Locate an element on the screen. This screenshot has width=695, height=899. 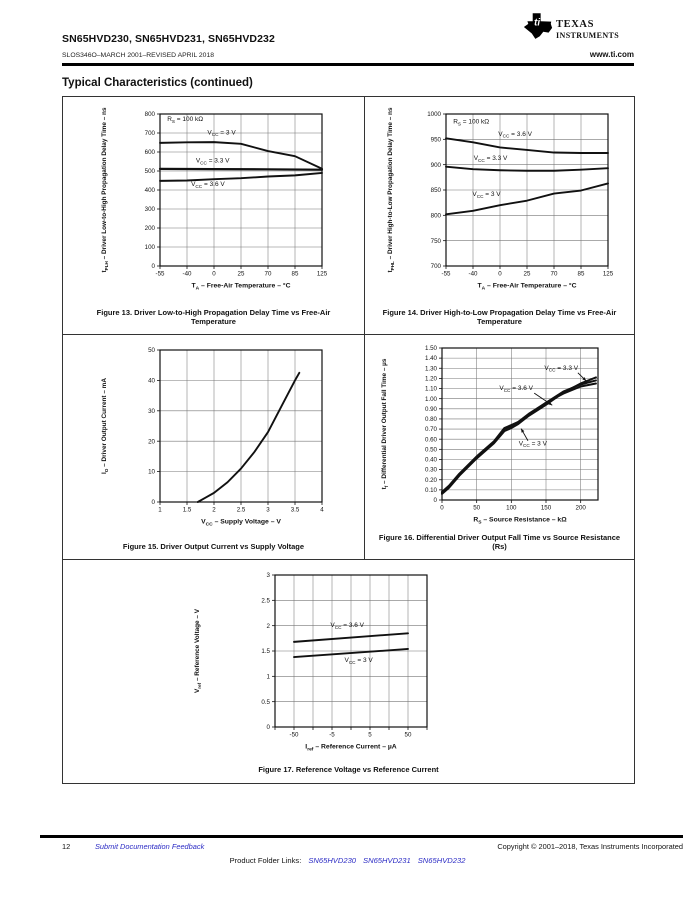
product-link-sn65hvd232: SN65HVD232 is located at coordinates (441, 860).